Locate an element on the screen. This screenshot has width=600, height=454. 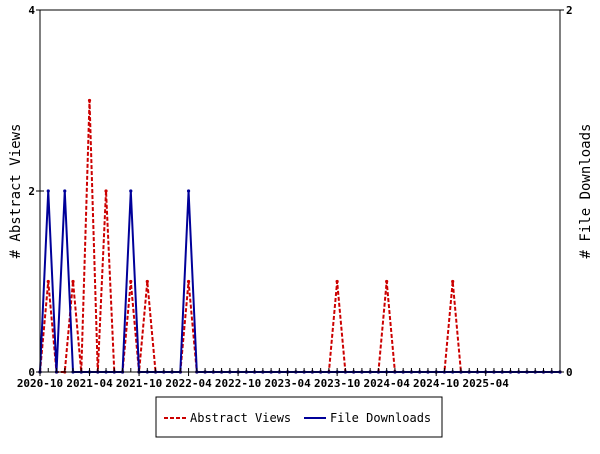
legend: Abstract Views File Downloads is located at coordinates (299, 417).